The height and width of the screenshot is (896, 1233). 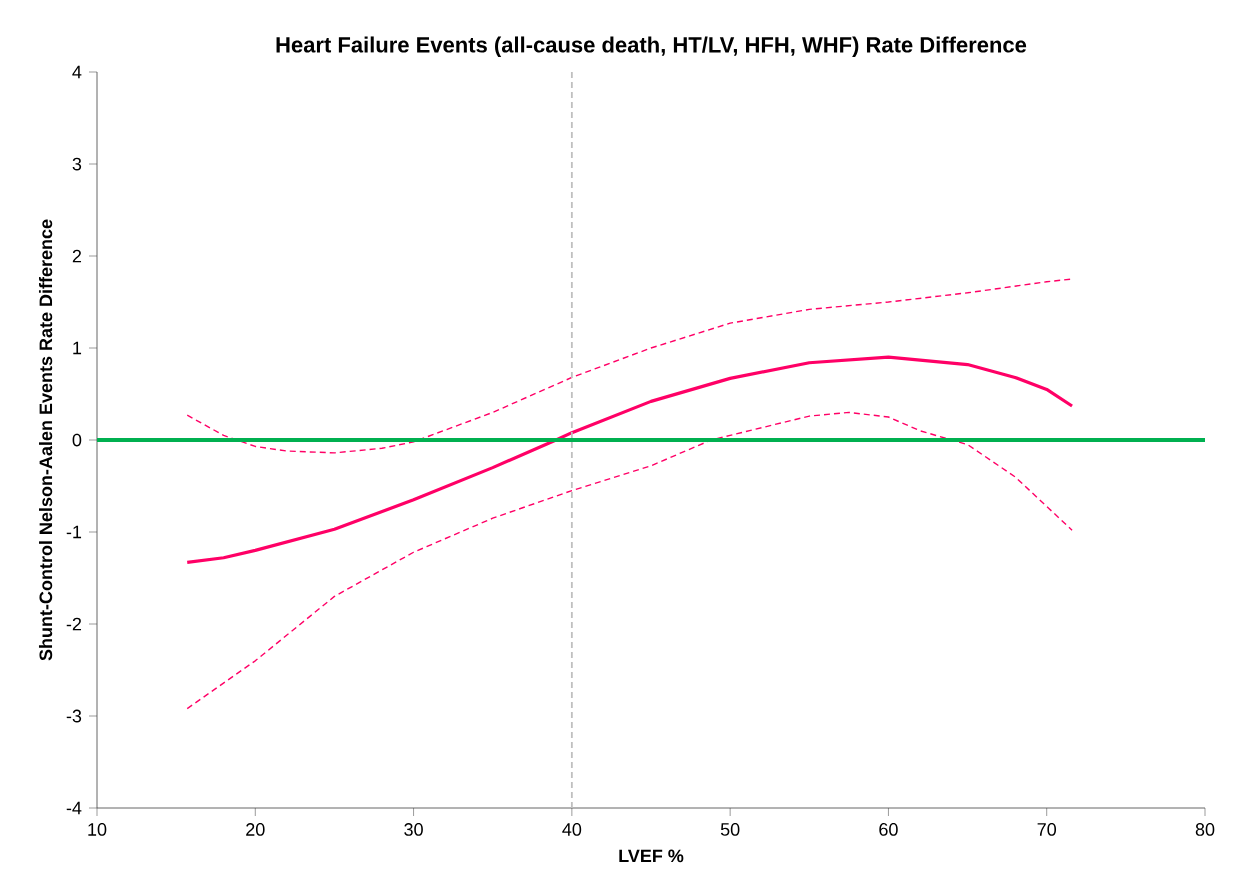 What do you see at coordinates (77, 256) in the screenshot?
I see `y-tick-label: 2` at bounding box center [77, 256].